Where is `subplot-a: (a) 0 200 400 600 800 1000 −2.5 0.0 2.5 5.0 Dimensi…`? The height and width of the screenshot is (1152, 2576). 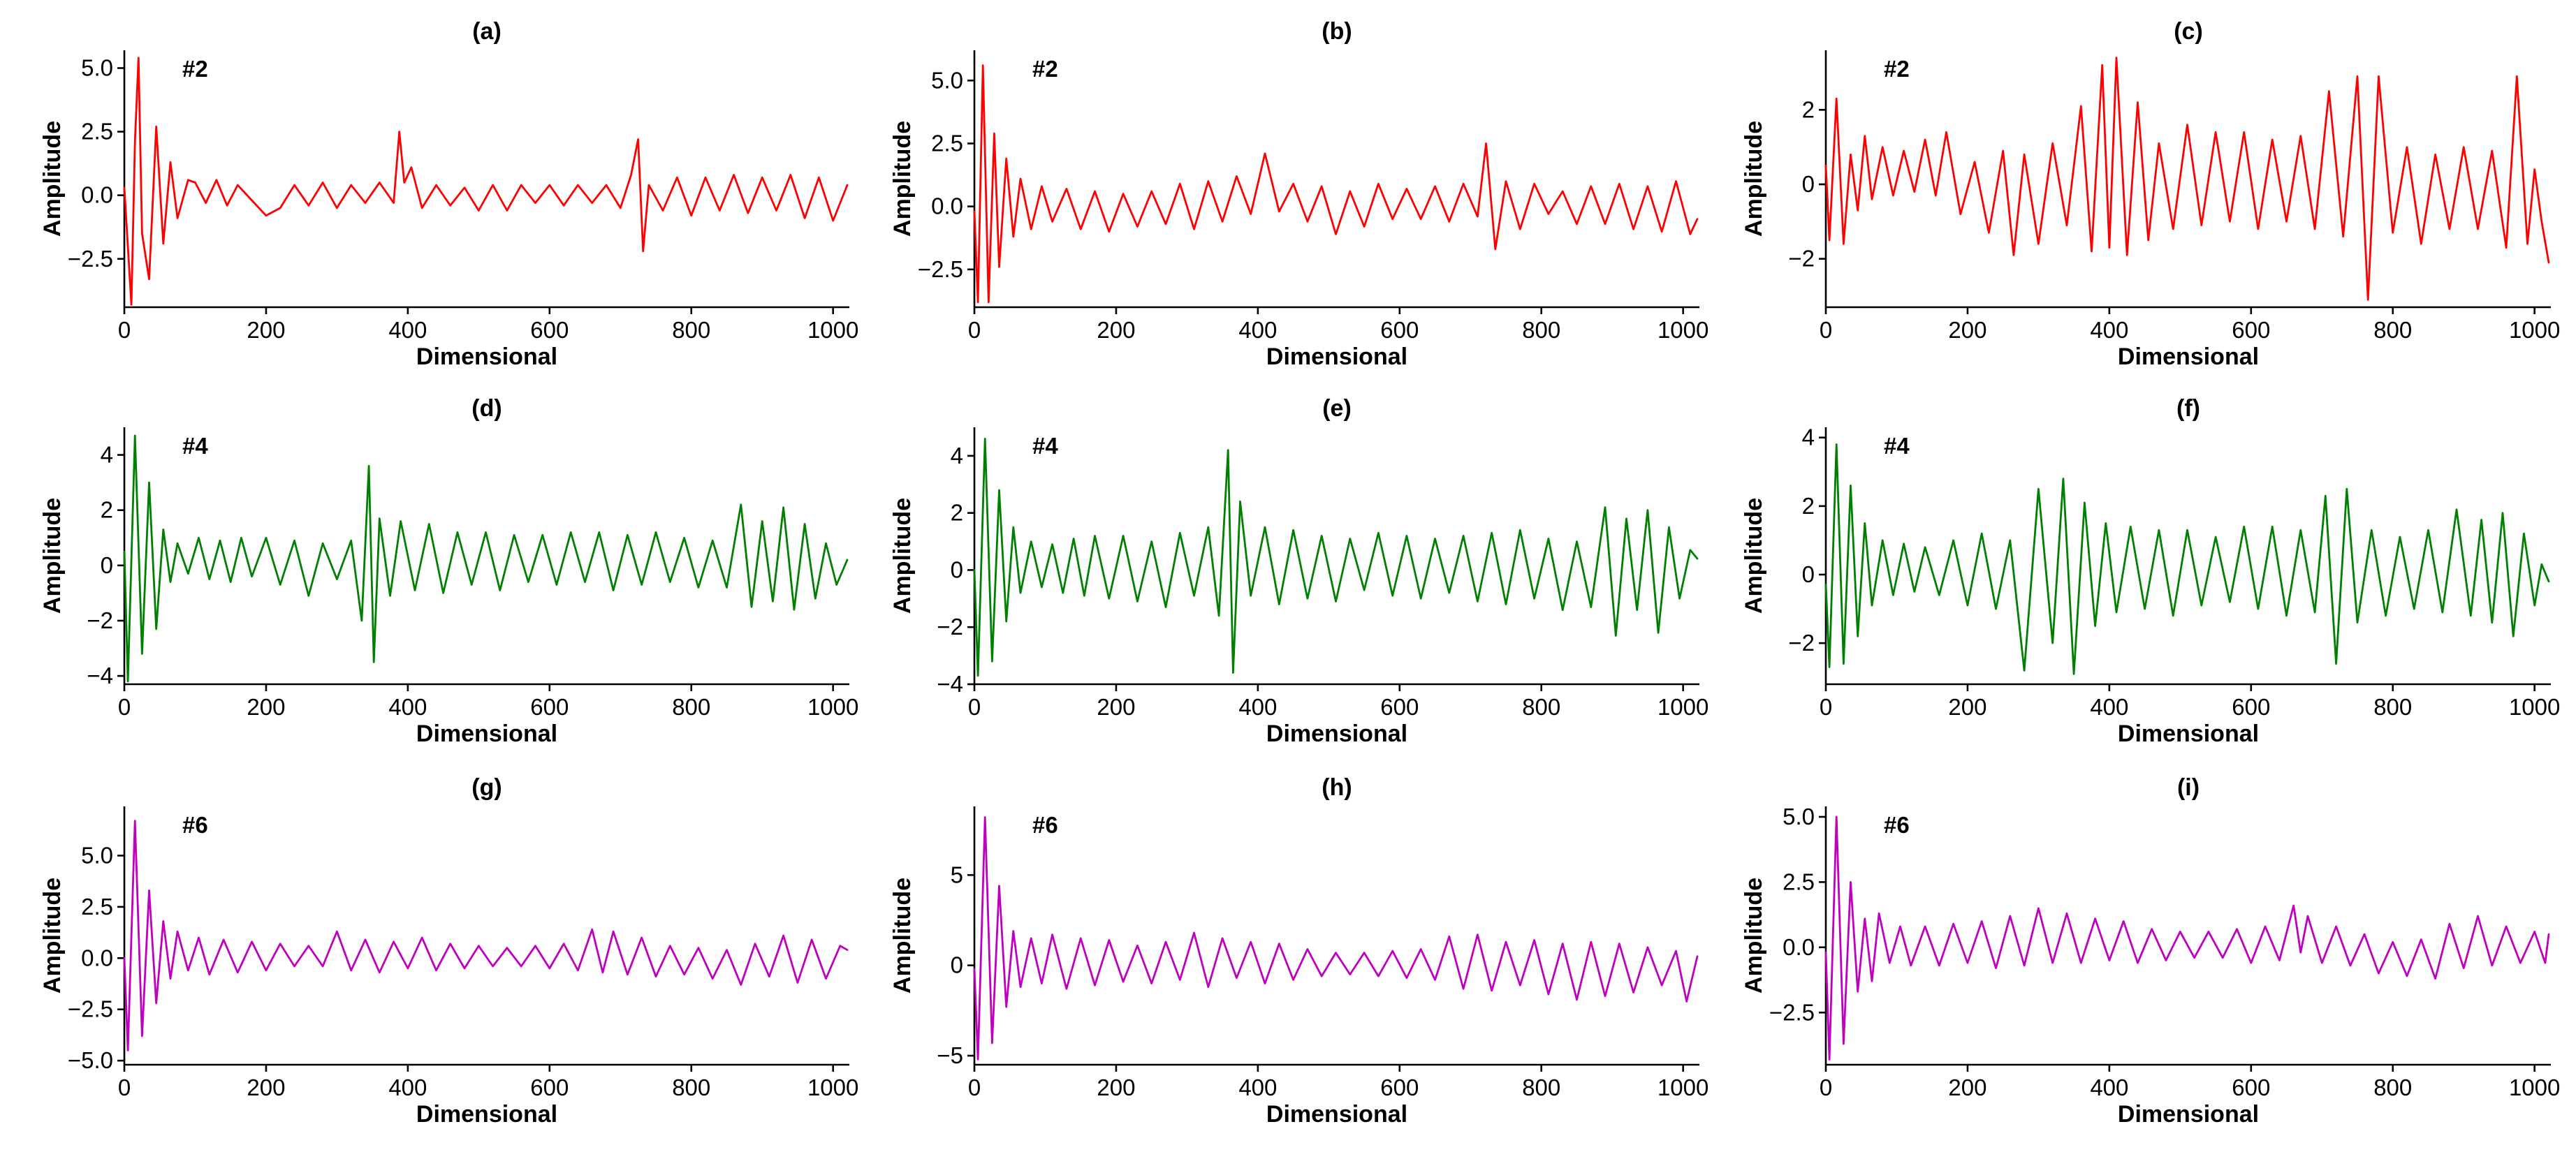 subplot-a: (a) 0 200 400 600 800 1000 −2.5 0.0 2.5 5.0 Dimensi… is located at coordinates (449, 194).